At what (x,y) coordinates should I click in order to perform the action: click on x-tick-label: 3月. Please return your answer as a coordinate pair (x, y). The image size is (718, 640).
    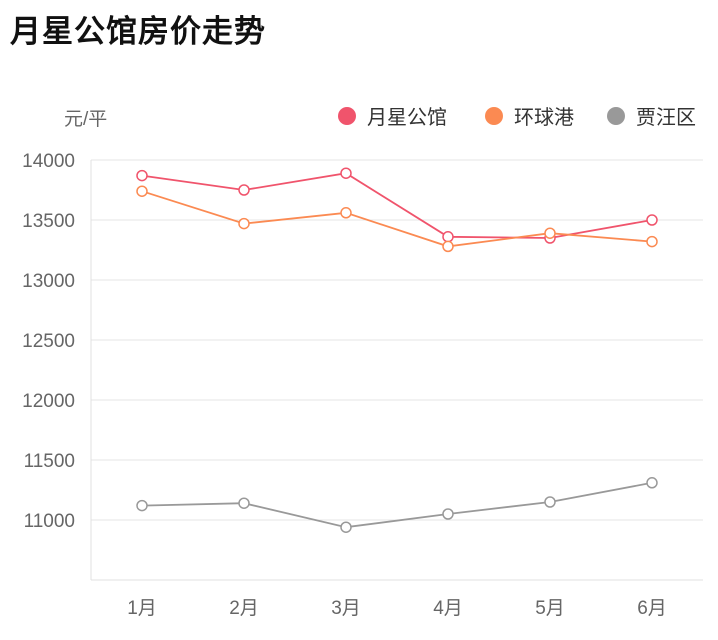
    Looking at the image, I should click on (346, 608).